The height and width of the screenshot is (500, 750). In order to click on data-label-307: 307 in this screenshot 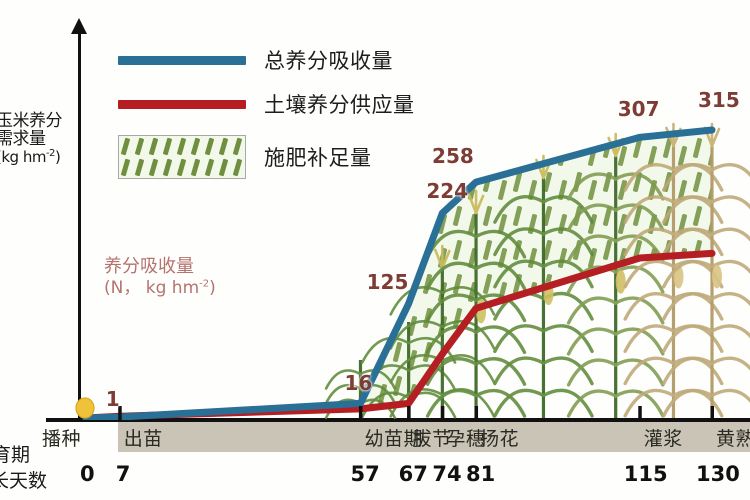, I will do `click(638, 109)`.